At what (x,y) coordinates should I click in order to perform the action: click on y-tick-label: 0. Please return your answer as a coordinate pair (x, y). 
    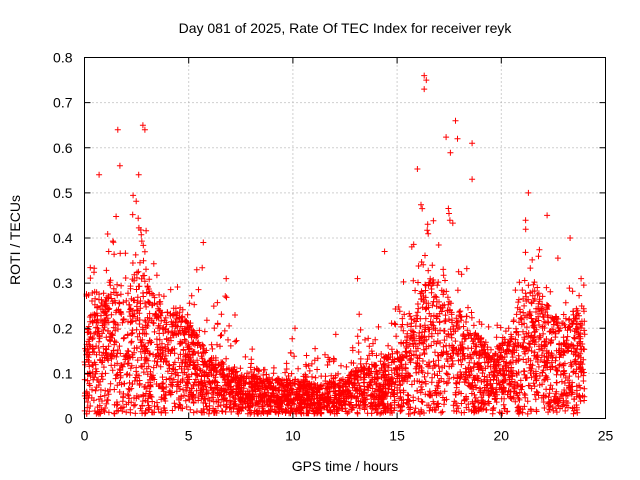
    Looking at the image, I should click on (69, 419).